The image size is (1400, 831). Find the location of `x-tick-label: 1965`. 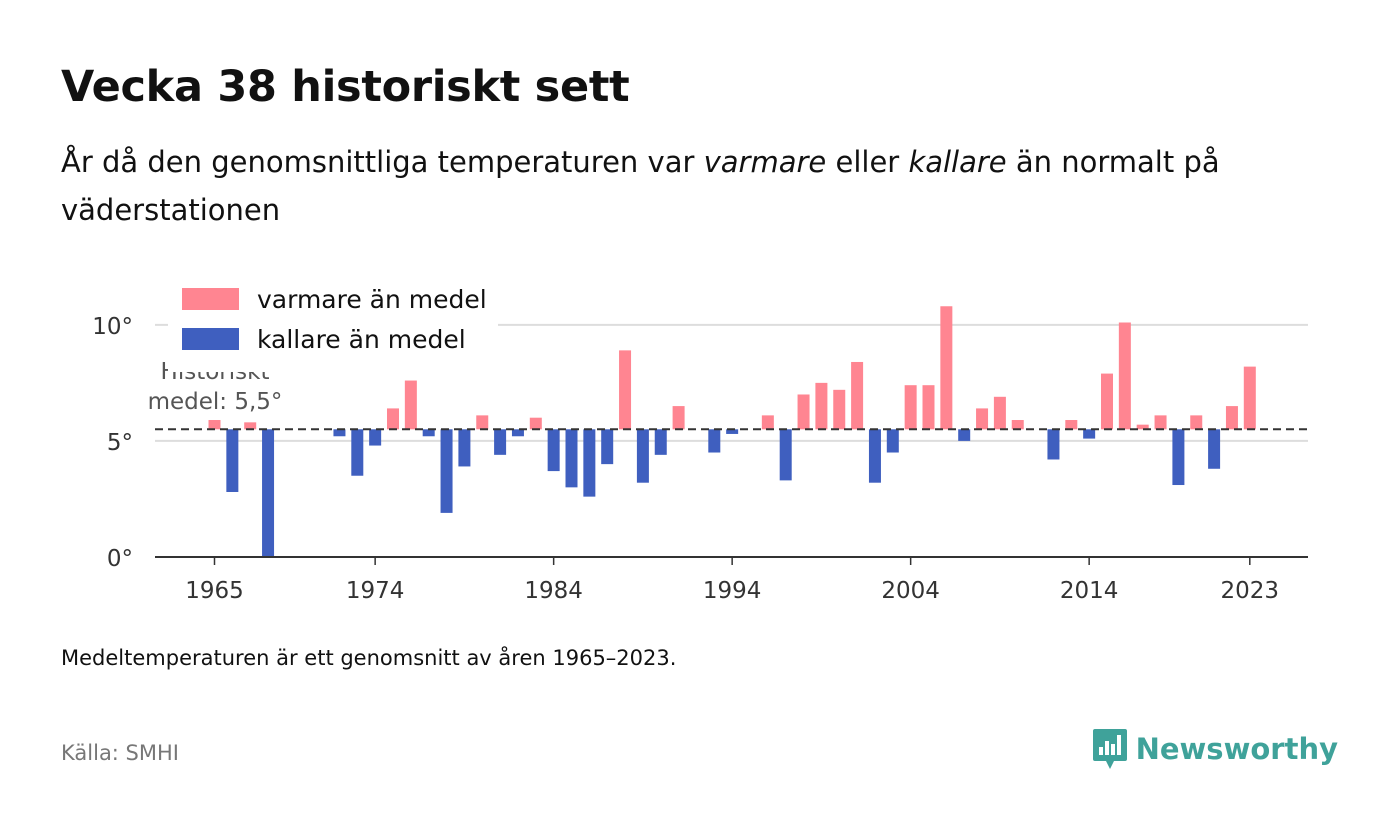

x-tick-label: 1965 is located at coordinates (214, 591).